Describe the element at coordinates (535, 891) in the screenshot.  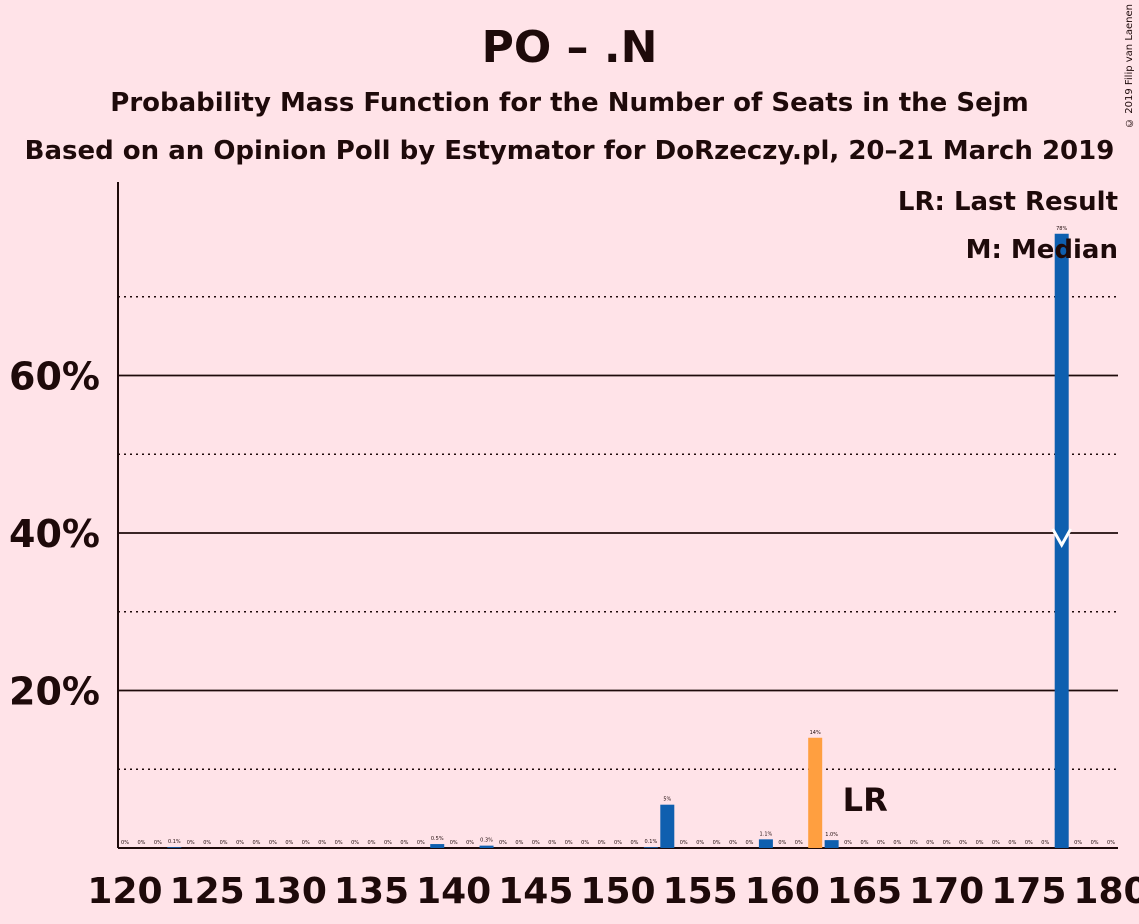
I see `x-tick-label: 145` at that location.